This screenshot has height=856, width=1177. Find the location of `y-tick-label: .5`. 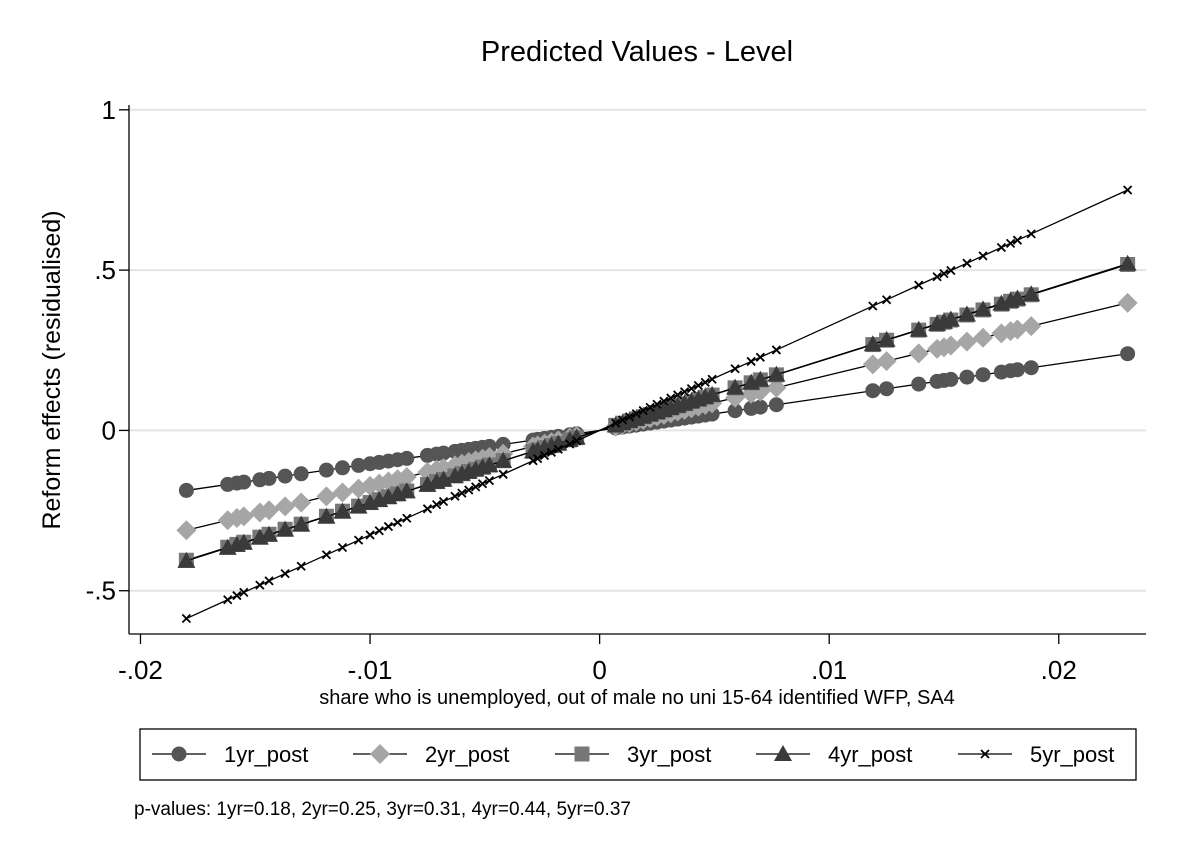

y-tick-label: .5 is located at coordinates (105, 270).